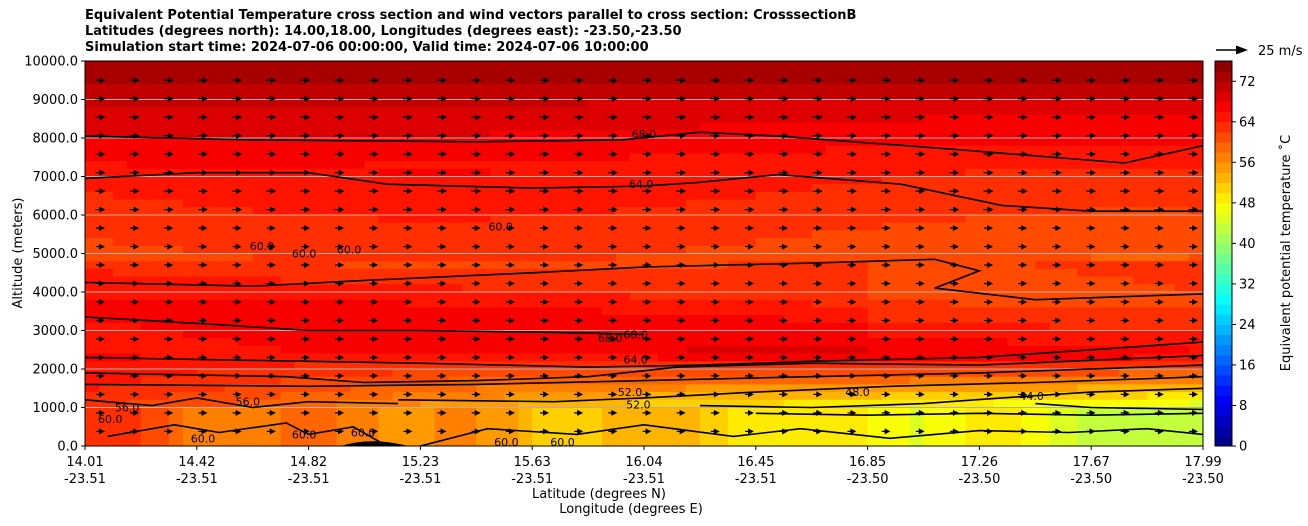 The width and height of the screenshot is (1308, 526). What do you see at coordinates (1223, 319) in the screenshot?
I see `colorbar-segment` at bounding box center [1223, 319].